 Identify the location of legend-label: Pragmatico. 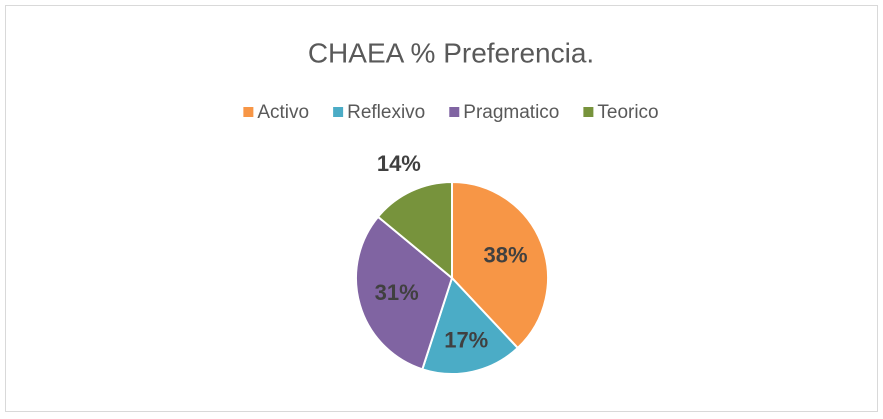
(511, 112).